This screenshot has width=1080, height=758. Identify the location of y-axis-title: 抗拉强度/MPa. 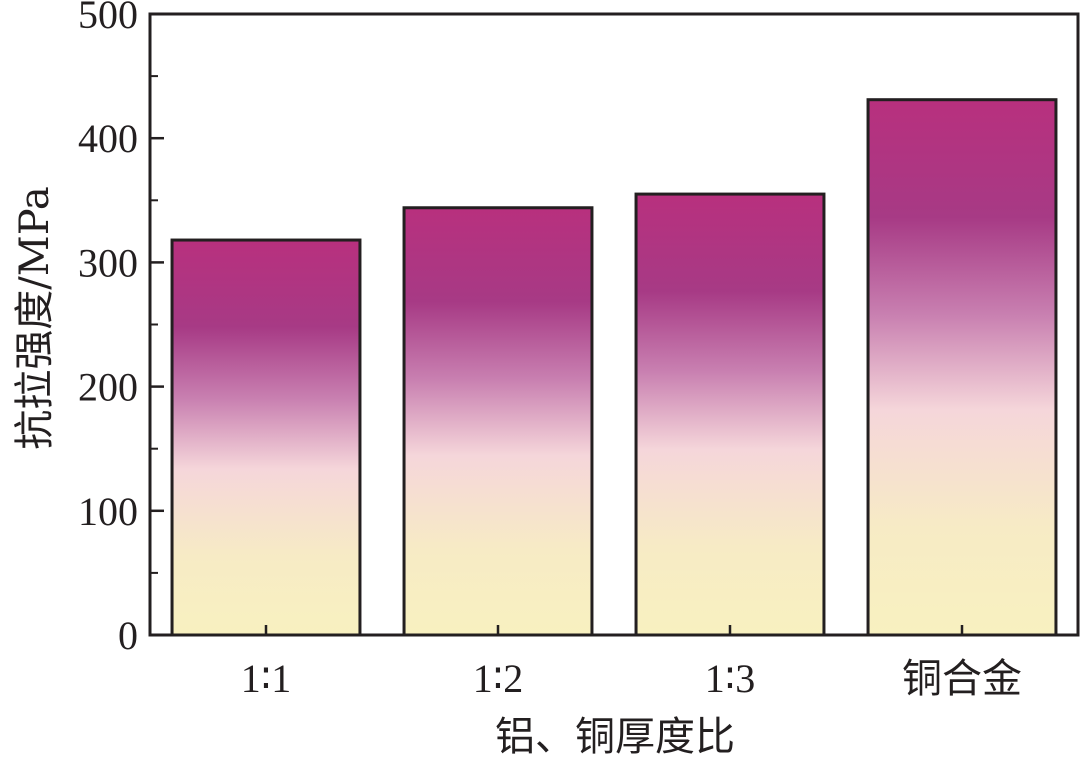
(35, 317).